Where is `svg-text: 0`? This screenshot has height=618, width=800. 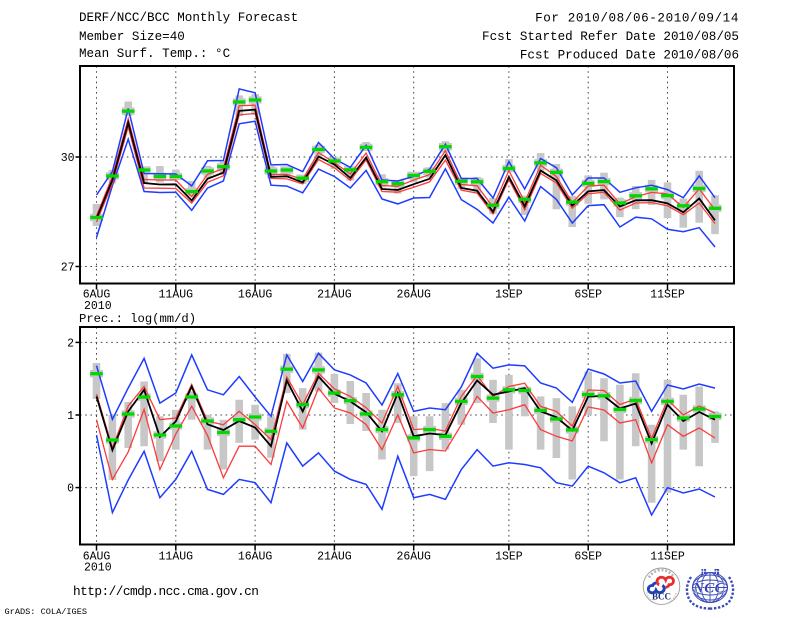 svg-text: 0 is located at coordinates (70, 489).